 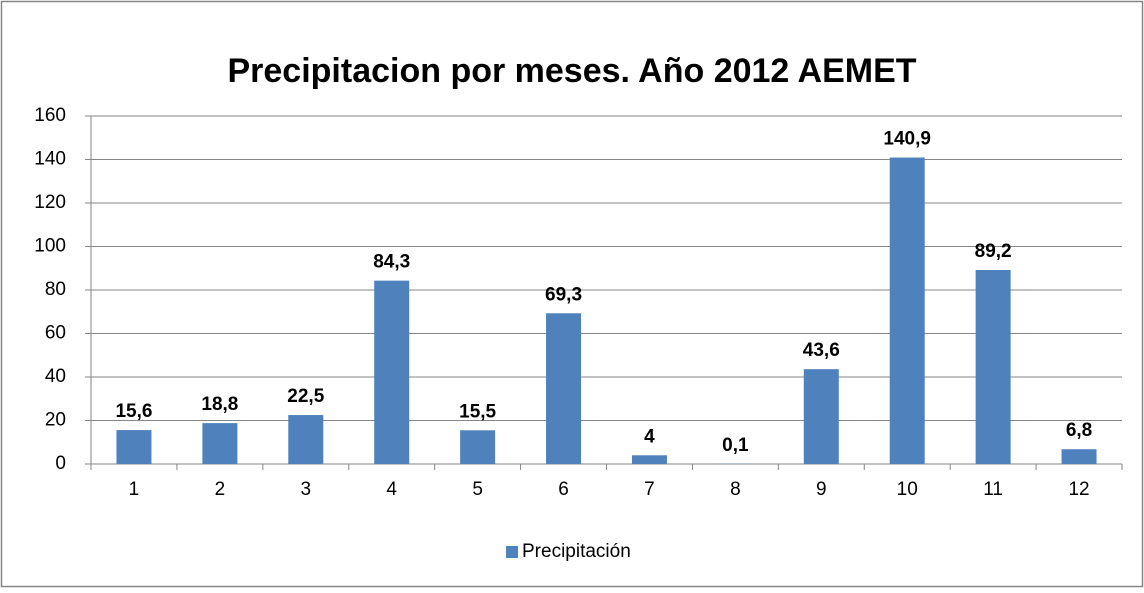 I want to click on data-label: 6,8, so click(x=1079, y=430).